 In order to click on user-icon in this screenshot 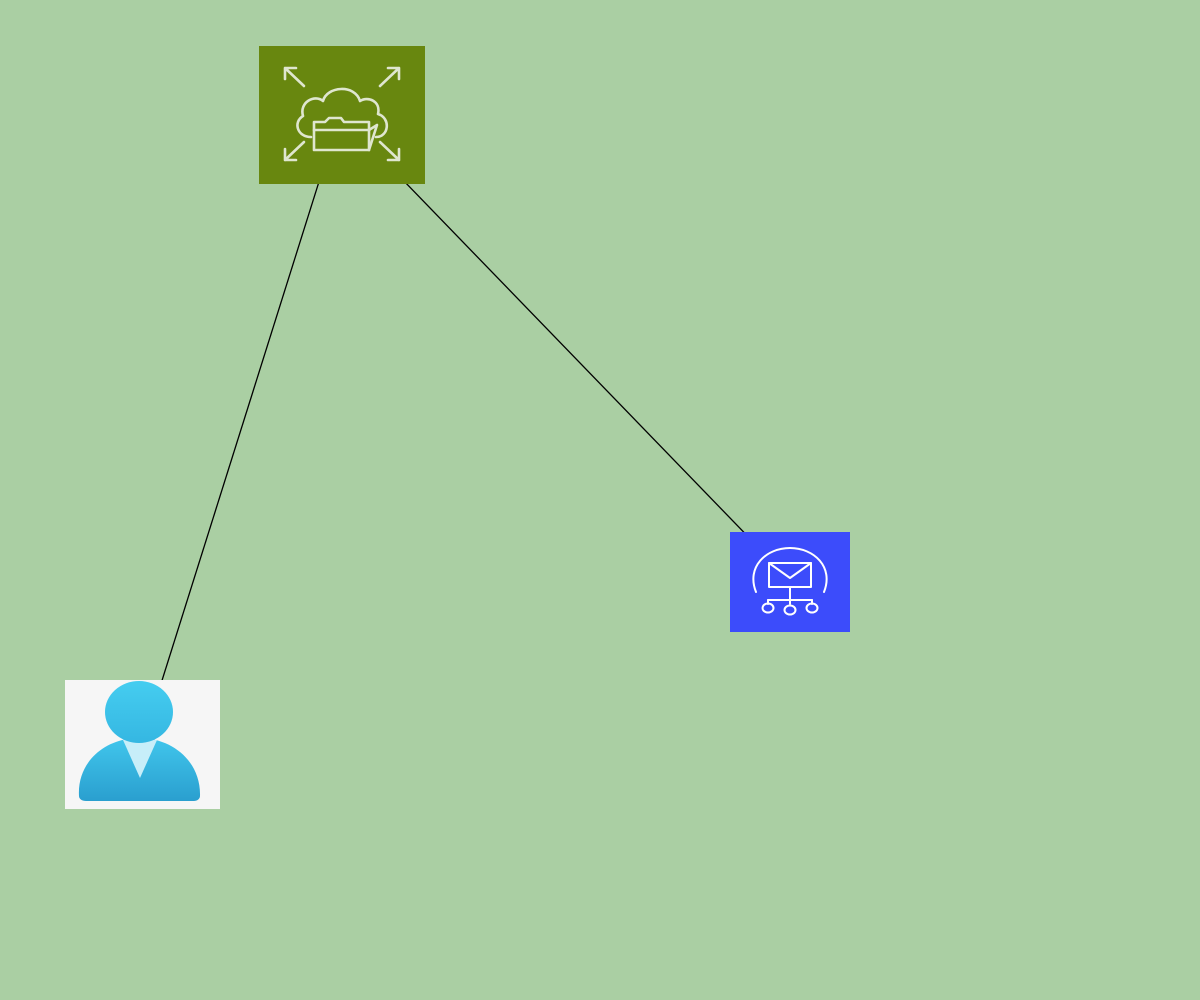, I will do `click(142, 744)`.